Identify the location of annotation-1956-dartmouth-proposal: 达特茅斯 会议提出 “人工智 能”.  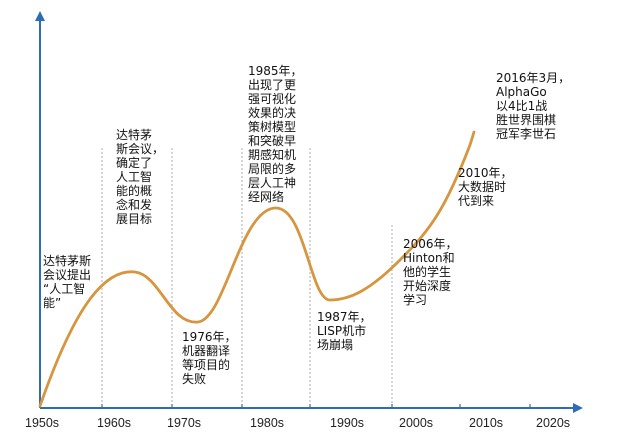
(67, 282).